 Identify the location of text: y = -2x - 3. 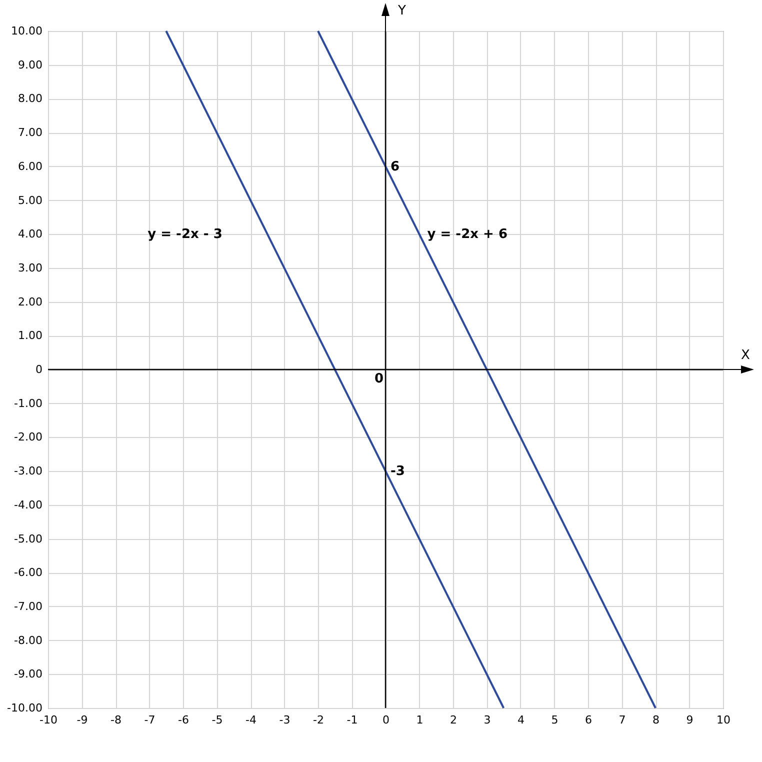
(185, 234).